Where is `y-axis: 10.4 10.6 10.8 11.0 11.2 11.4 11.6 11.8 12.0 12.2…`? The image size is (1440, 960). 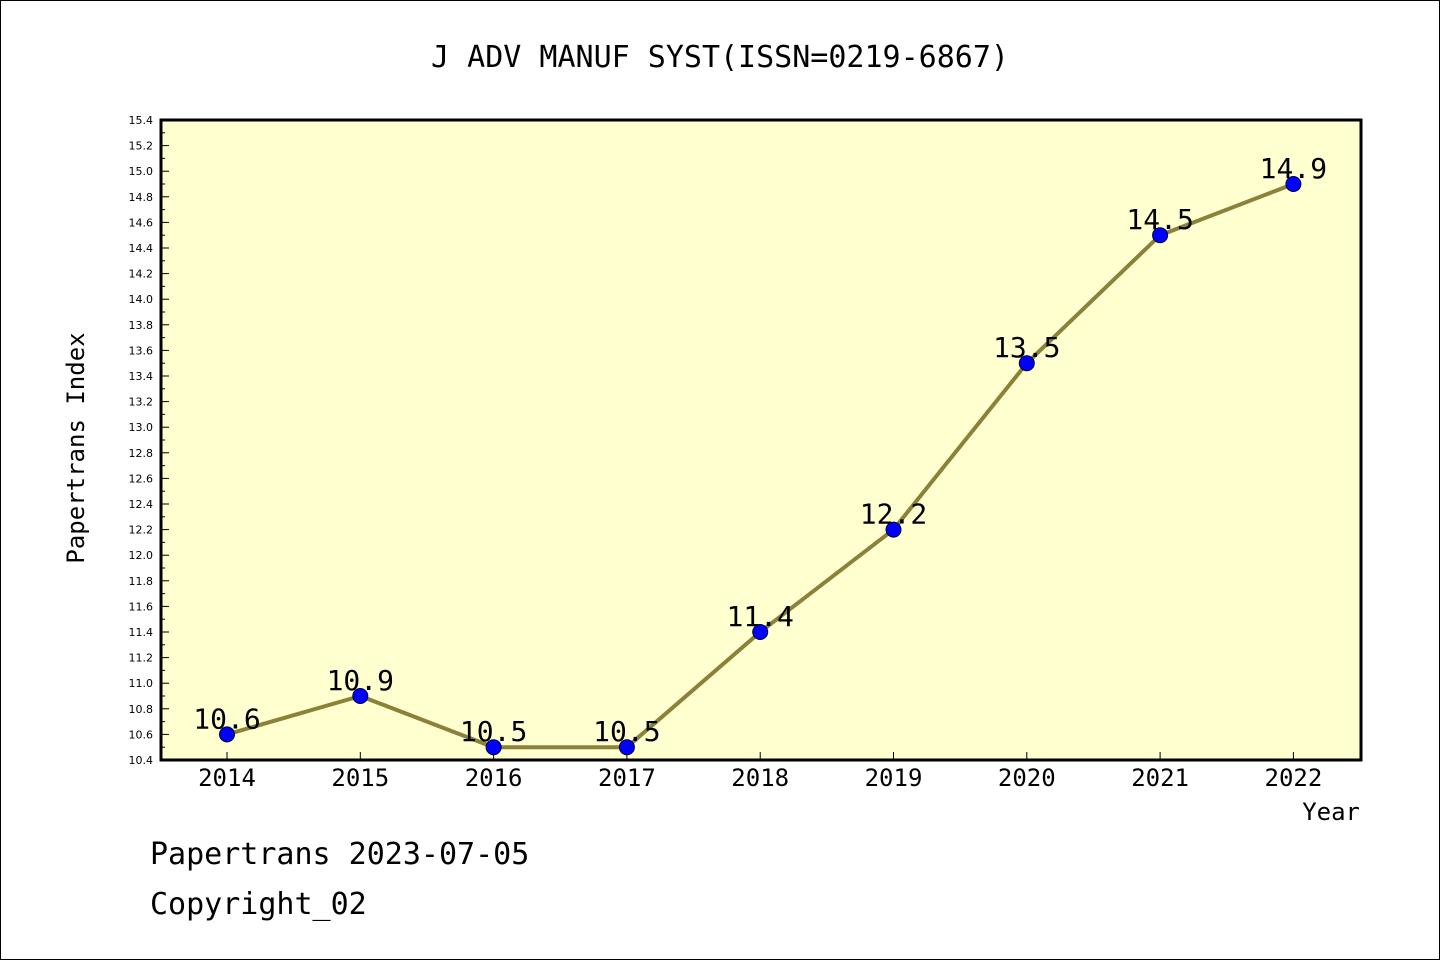
y-axis: 10.4 10.6 10.8 11.0 11.2 11.4 11.6 11.8 12.0 12.2… is located at coordinates (149, 440).